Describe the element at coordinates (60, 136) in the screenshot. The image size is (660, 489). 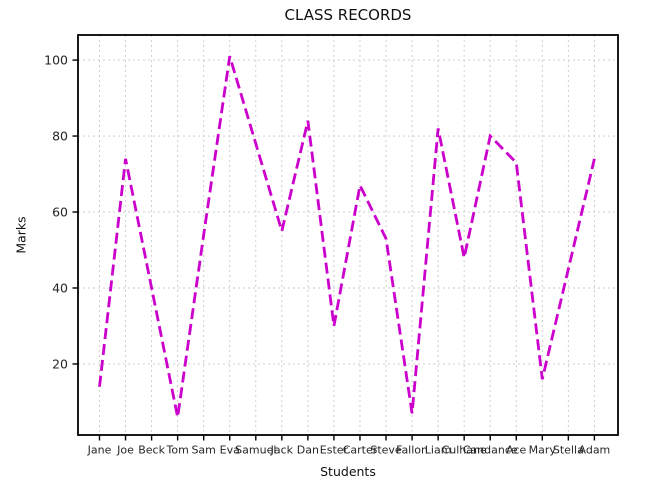
I see `y-tick-label: 80` at that location.